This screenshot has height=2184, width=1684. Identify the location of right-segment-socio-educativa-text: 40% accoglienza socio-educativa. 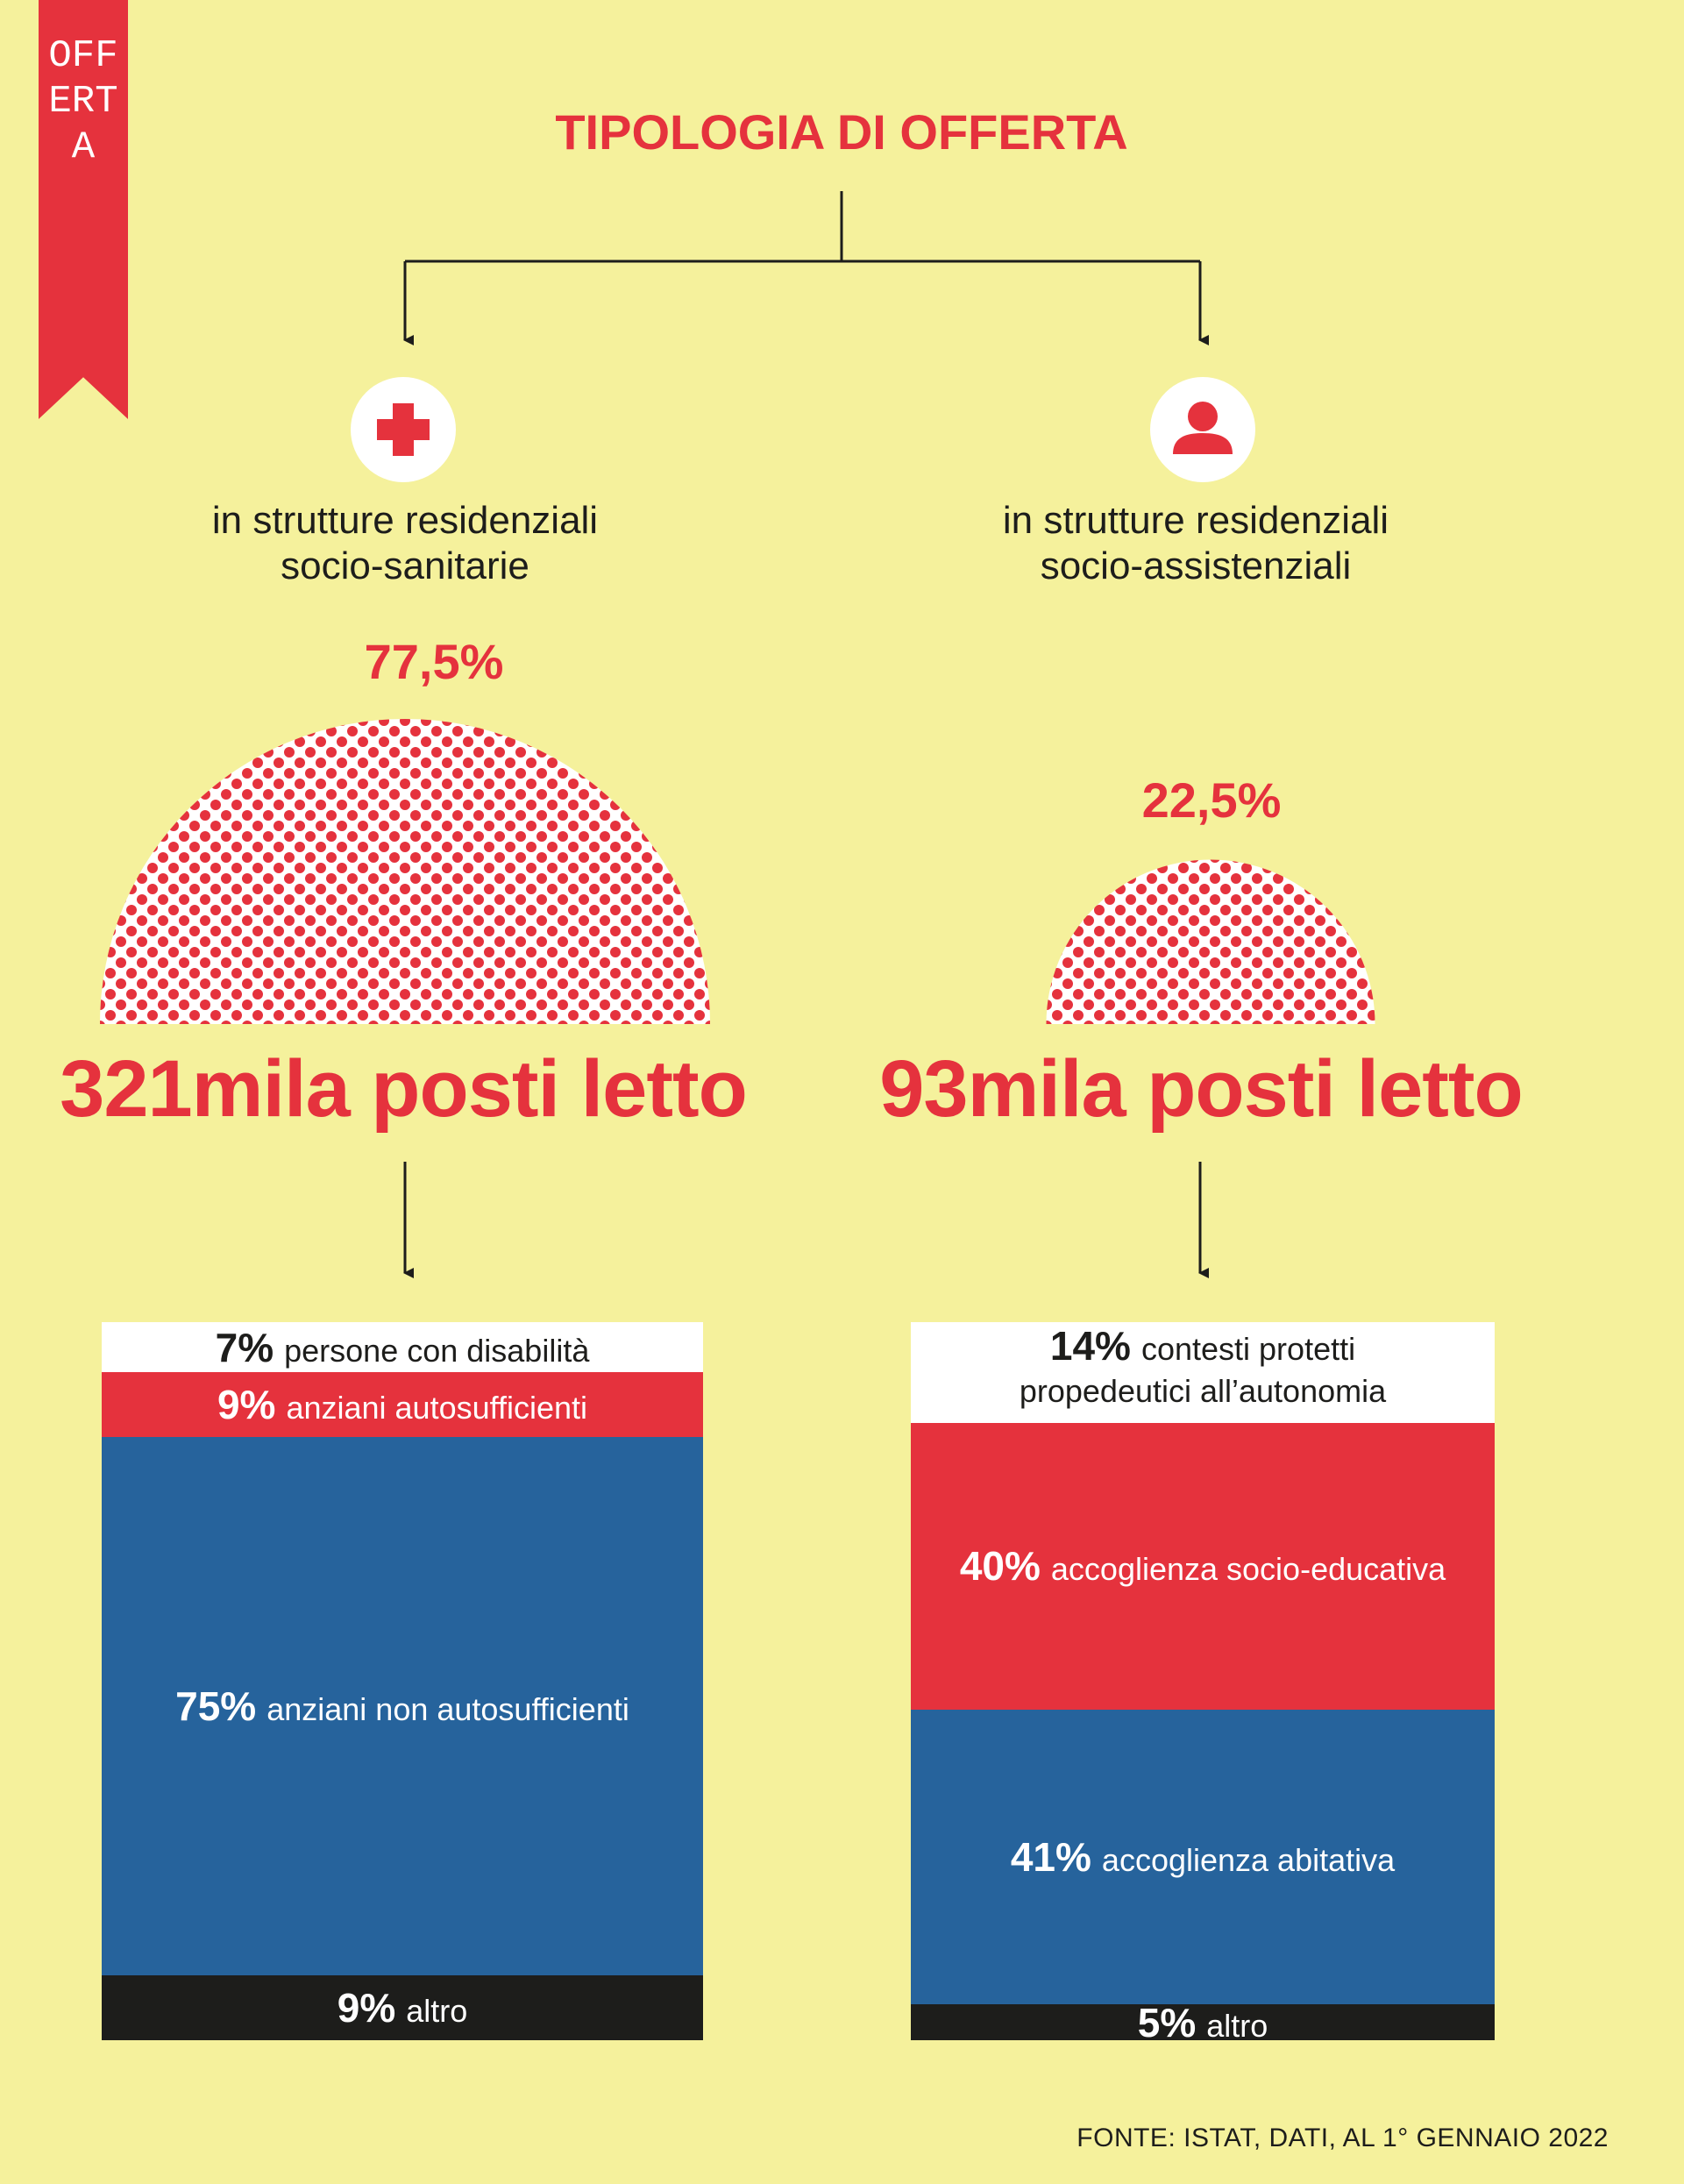
(1203, 1566).